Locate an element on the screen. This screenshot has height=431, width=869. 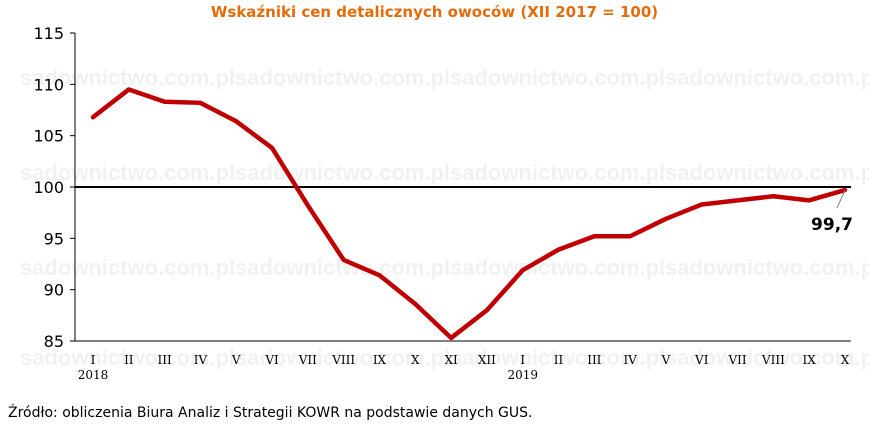
y-tick-label: 105 is located at coordinates (48, 136).